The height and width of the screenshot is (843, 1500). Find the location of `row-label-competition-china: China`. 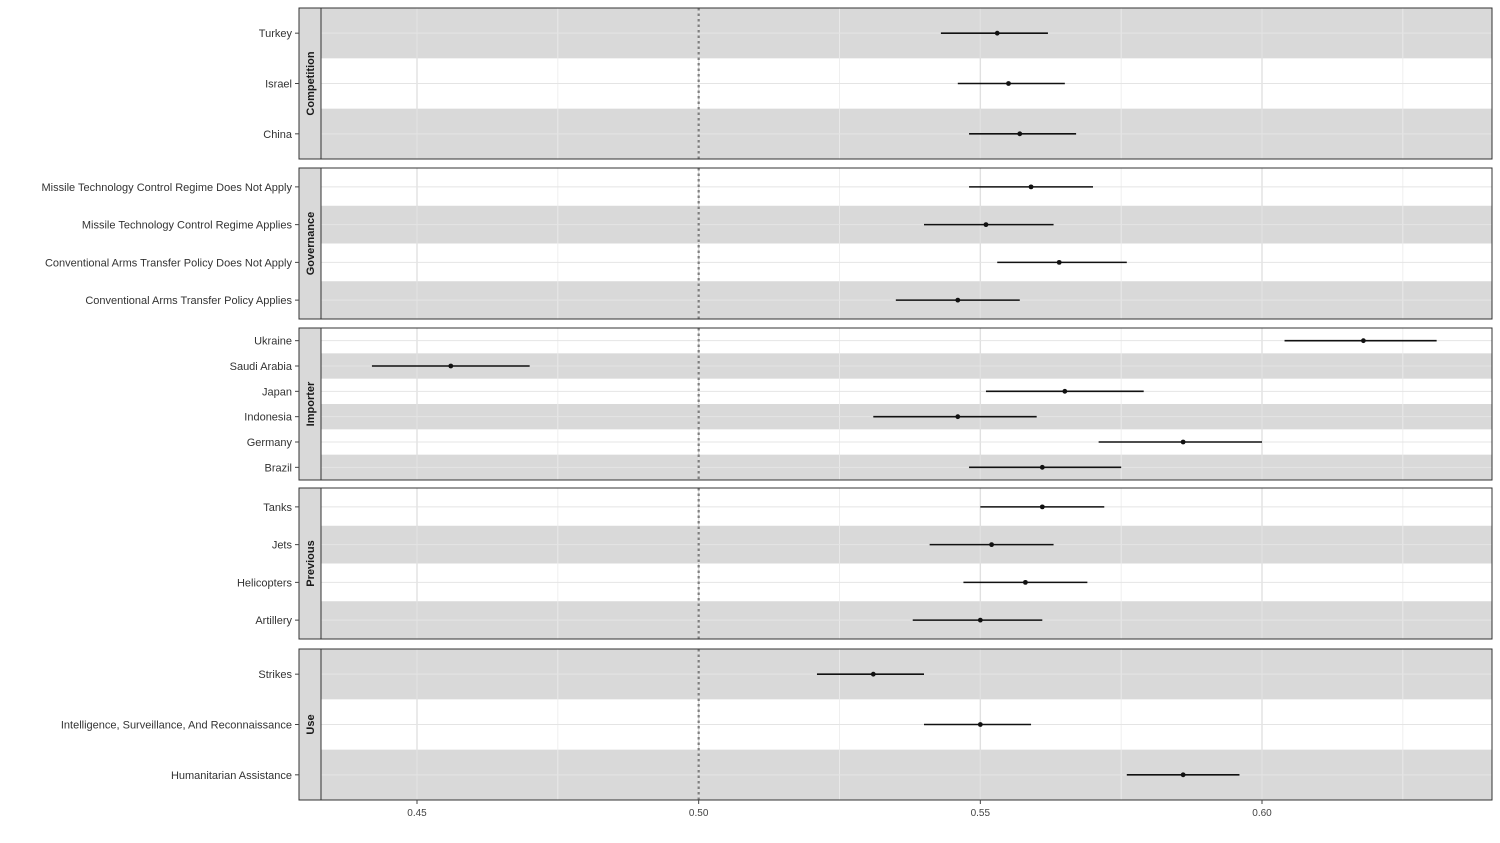

row-label-competition-china: China is located at coordinates (278, 135).